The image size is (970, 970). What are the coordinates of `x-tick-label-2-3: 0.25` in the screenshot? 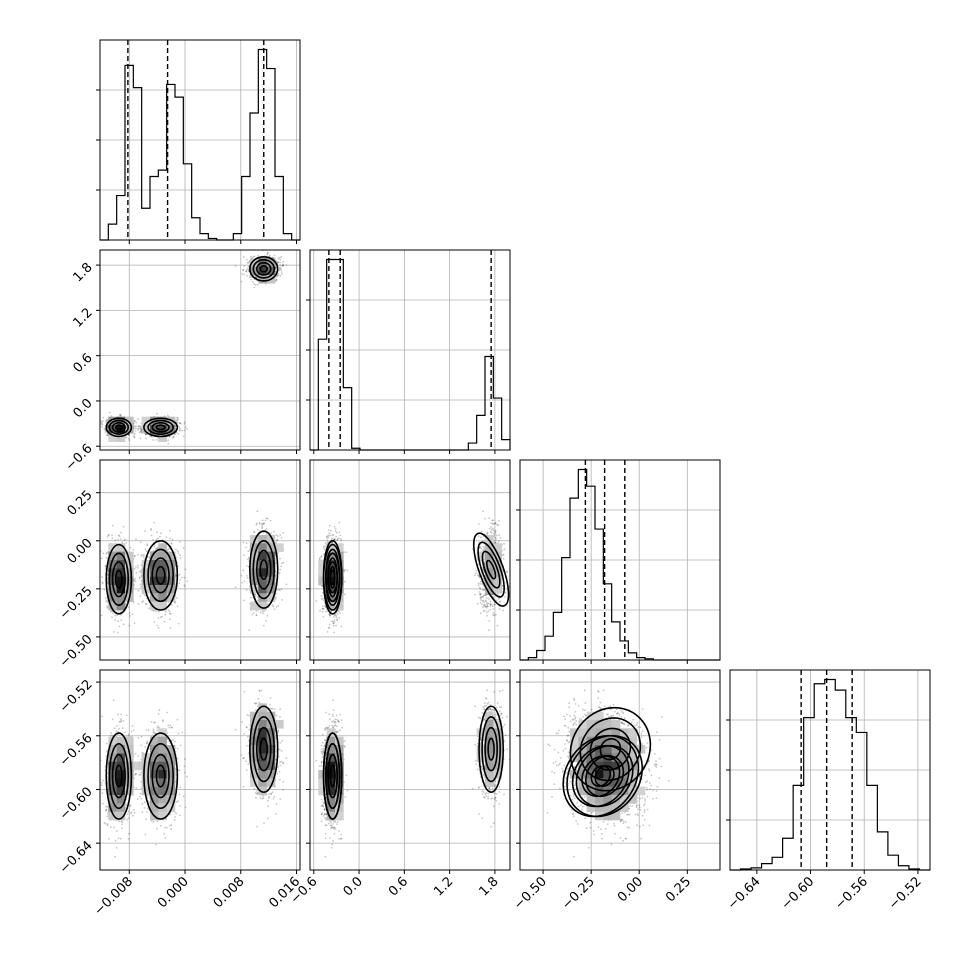 It's located at (678, 889).